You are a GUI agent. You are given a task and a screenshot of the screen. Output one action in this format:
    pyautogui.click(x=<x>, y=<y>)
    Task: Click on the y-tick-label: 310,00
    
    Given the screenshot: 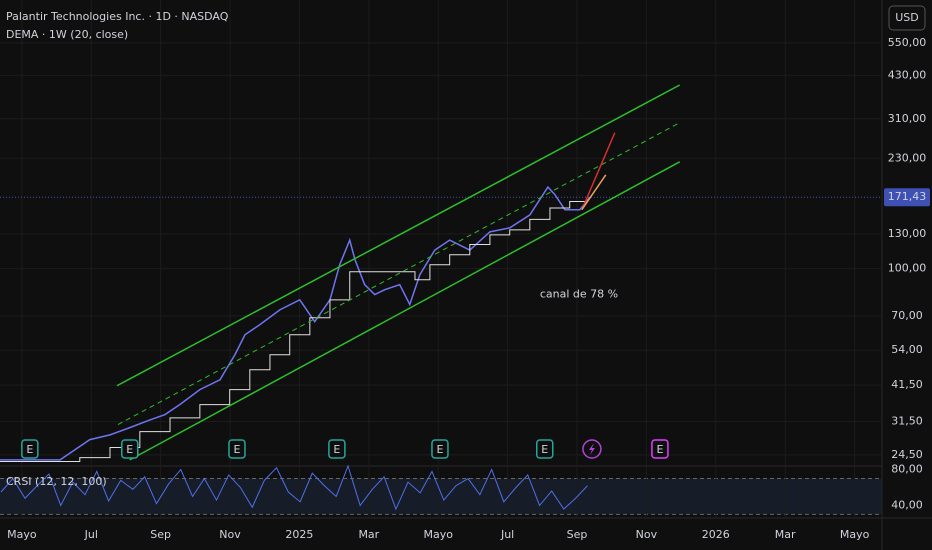 What is the action you would take?
    pyautogui.click(x=907, y=118)
    